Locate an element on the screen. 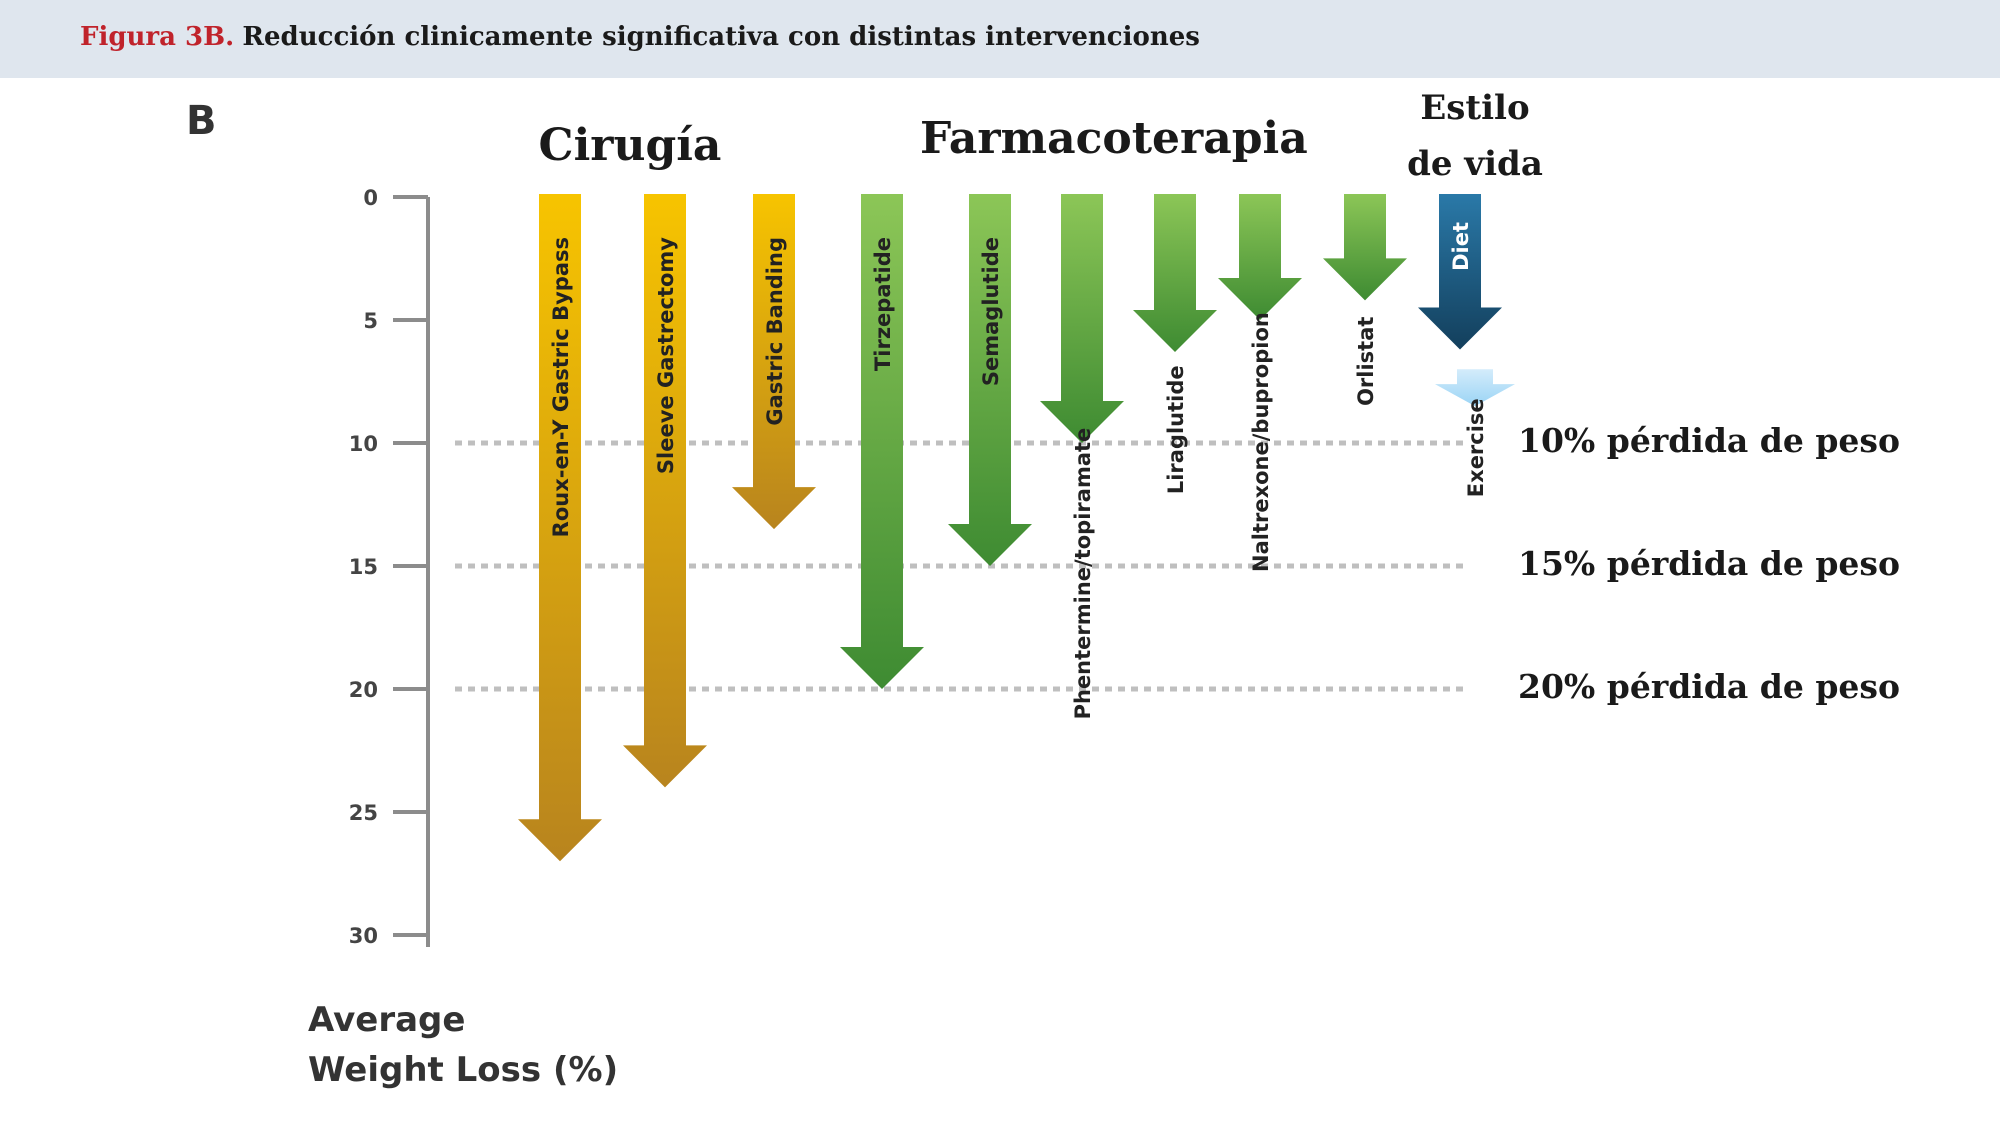 This screenshot has width=2000, height=1125. arrow-label-exercise: Exercise is located at coordinates (1476, 447).